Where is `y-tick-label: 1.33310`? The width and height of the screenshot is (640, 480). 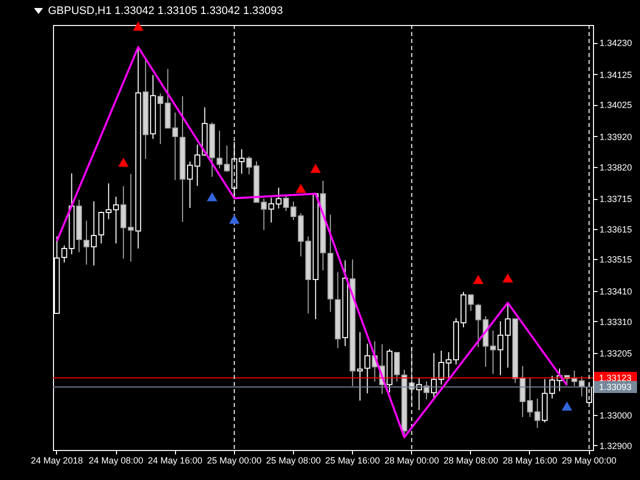 y-tick-label: 1.33310 is located at coordinates (616, 321).